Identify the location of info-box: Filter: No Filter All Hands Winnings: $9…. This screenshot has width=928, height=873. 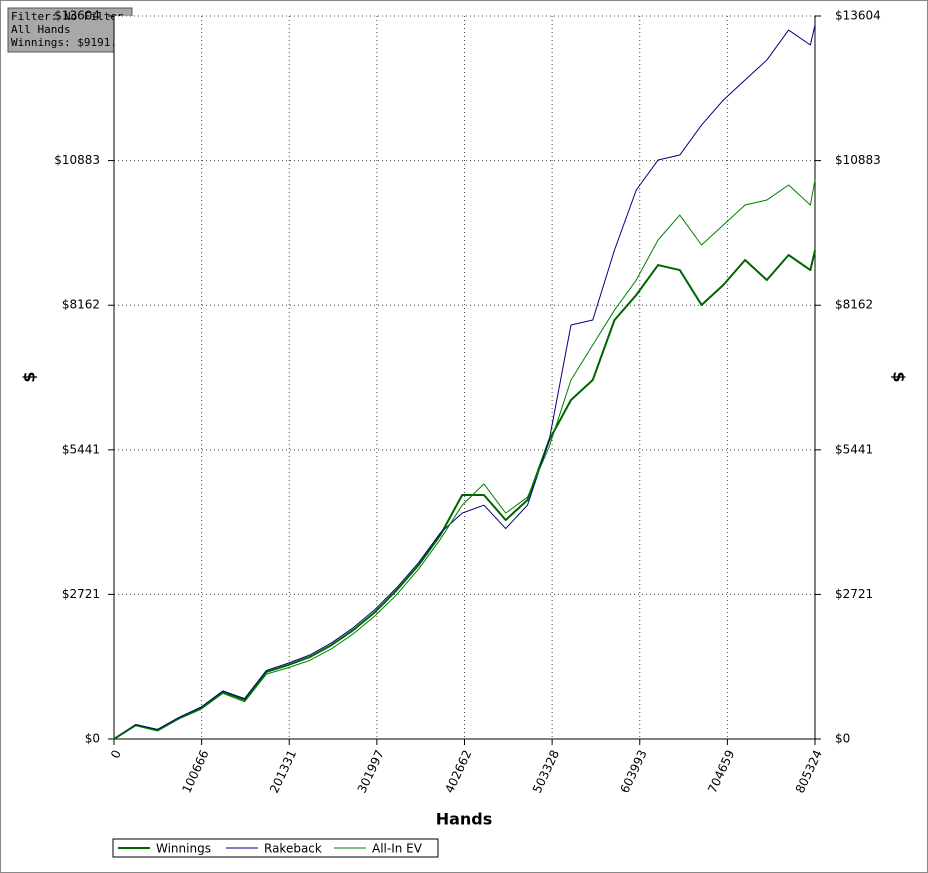
(70, 30).